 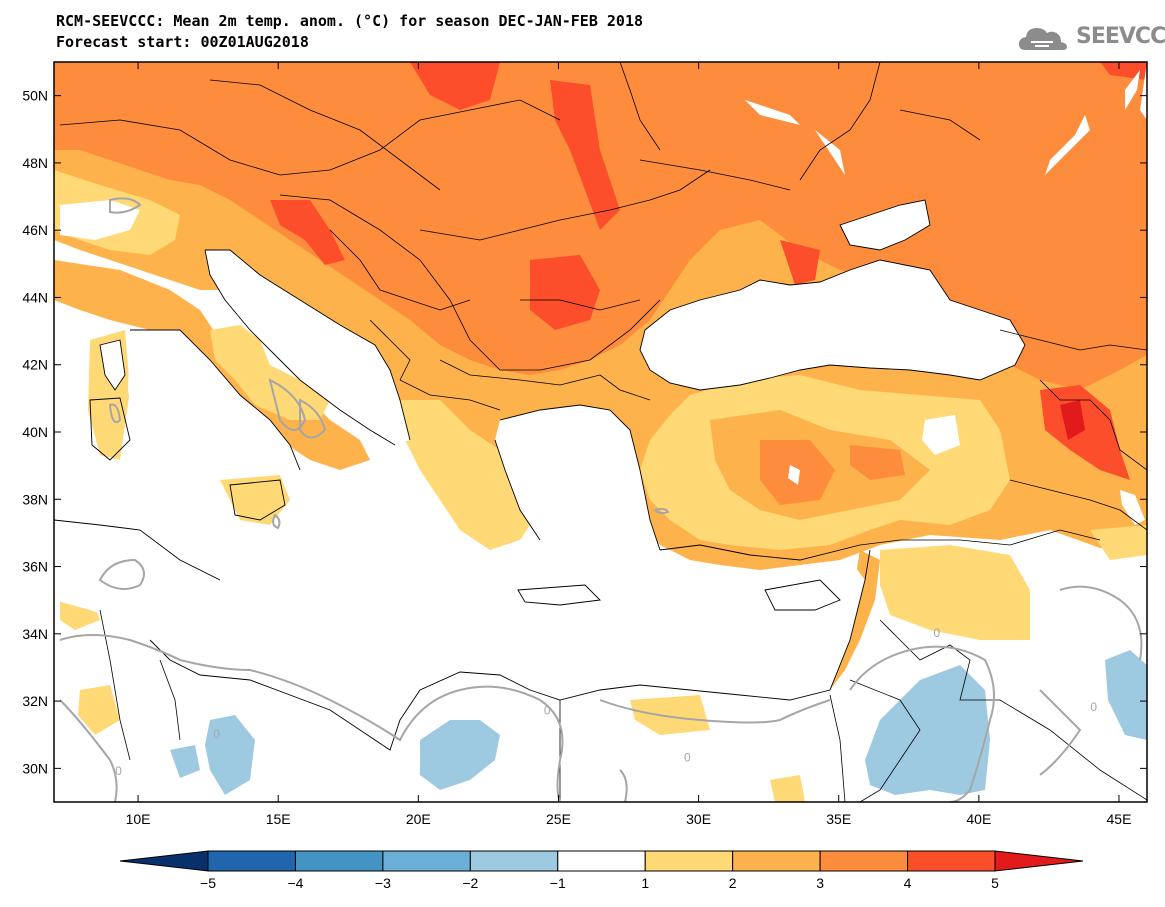 I want to click on lat-tick-label: 40N, so click(x=35, y=432).